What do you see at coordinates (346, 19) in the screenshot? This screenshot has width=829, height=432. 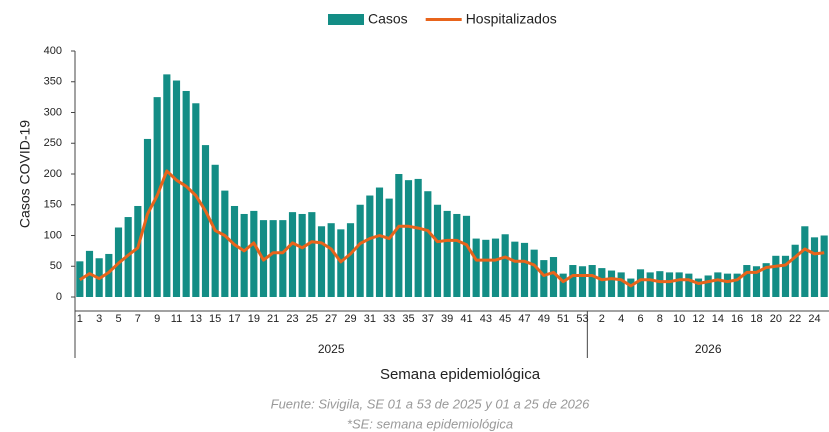 I see `legend-swatch` at bounding box center [346, 19].